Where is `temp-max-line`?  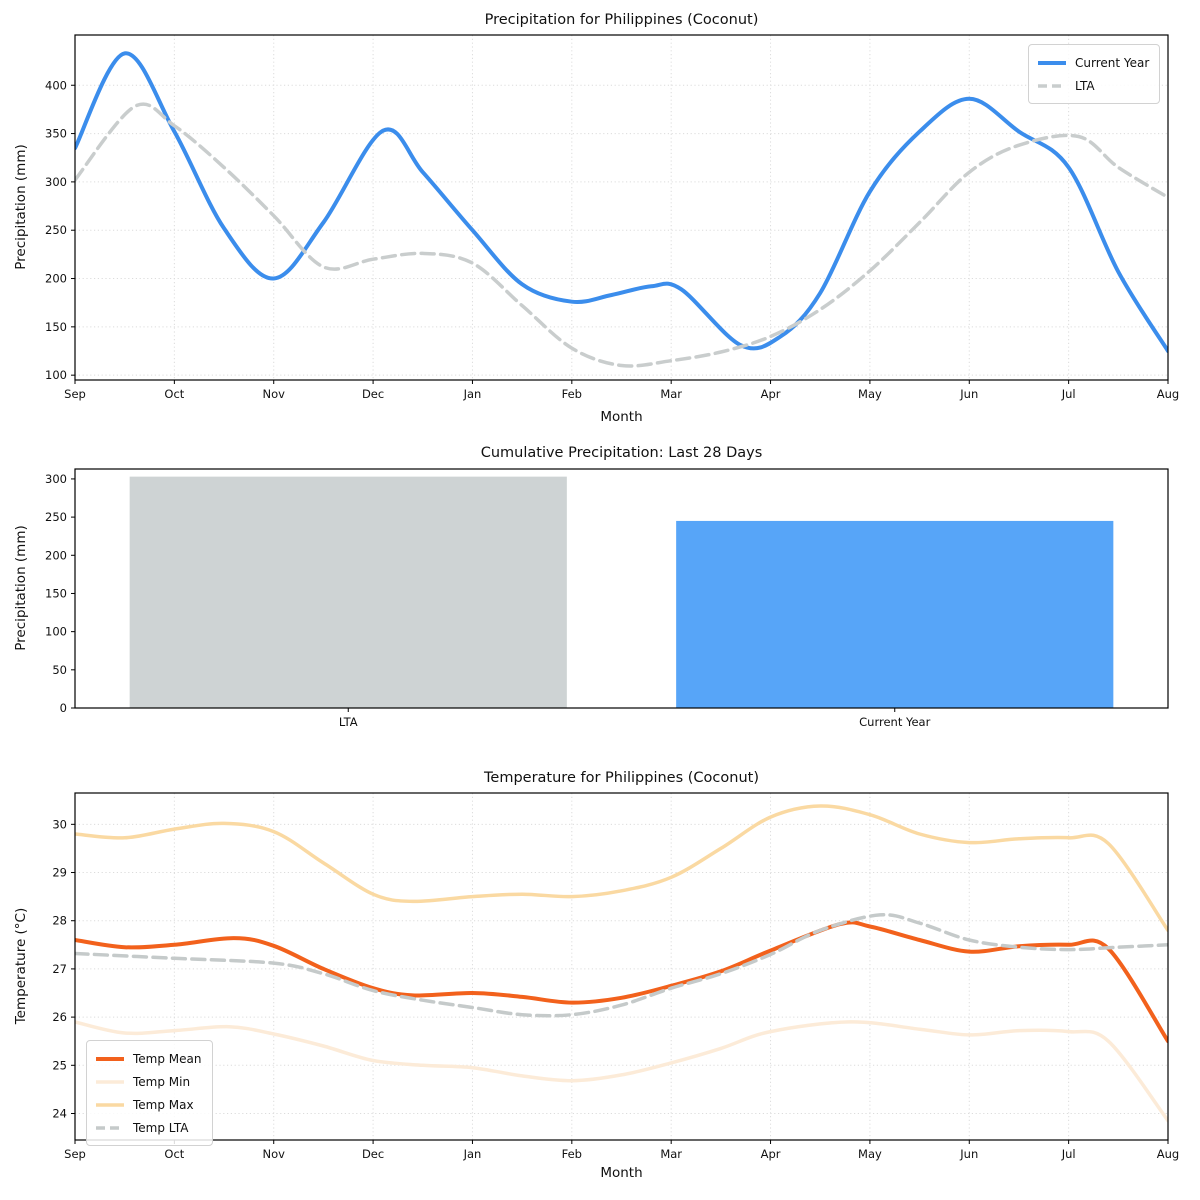
temp-max-line is located at coordinates (621, 868).